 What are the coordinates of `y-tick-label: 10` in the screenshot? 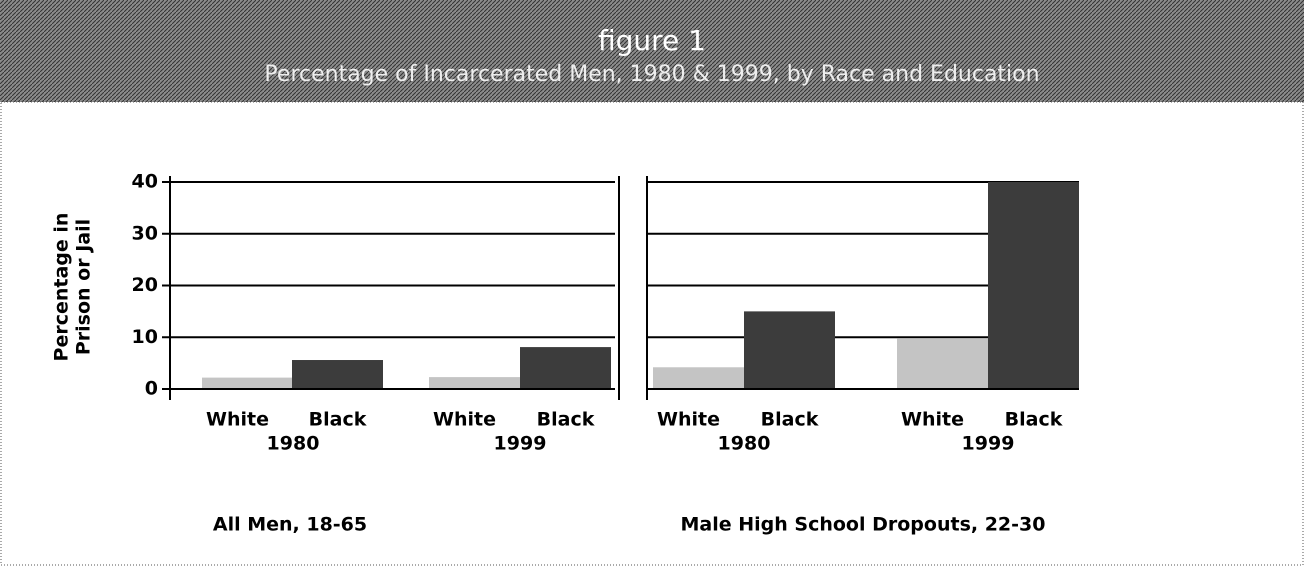 It's located at (145, 337).